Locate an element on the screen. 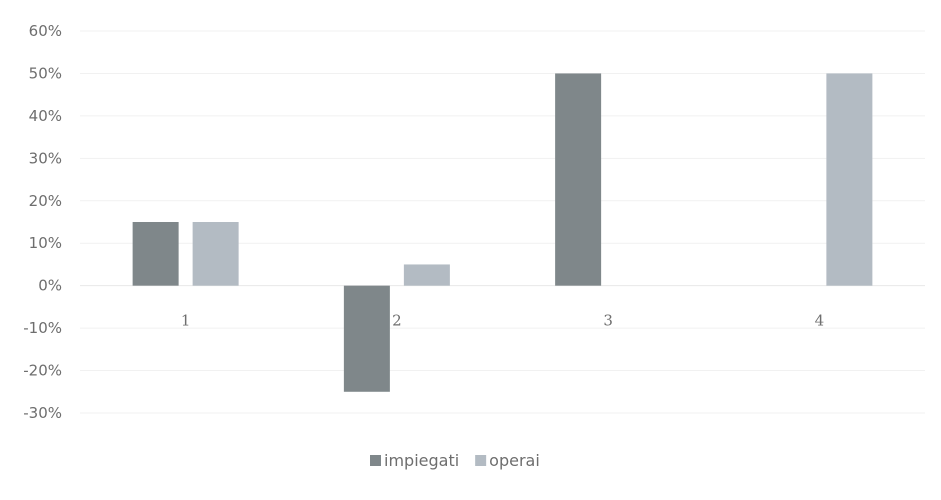  y-tick-label: 10% is located at coordinates (45, 243).